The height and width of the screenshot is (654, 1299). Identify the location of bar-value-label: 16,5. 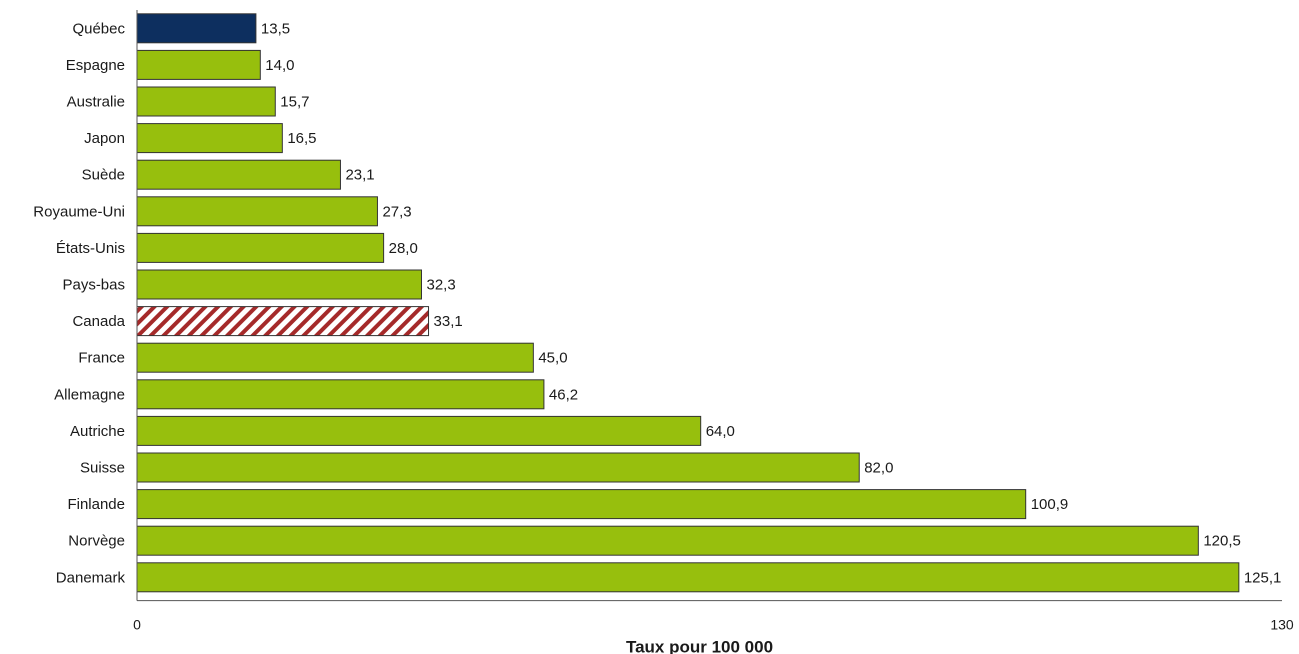
(301, 138).